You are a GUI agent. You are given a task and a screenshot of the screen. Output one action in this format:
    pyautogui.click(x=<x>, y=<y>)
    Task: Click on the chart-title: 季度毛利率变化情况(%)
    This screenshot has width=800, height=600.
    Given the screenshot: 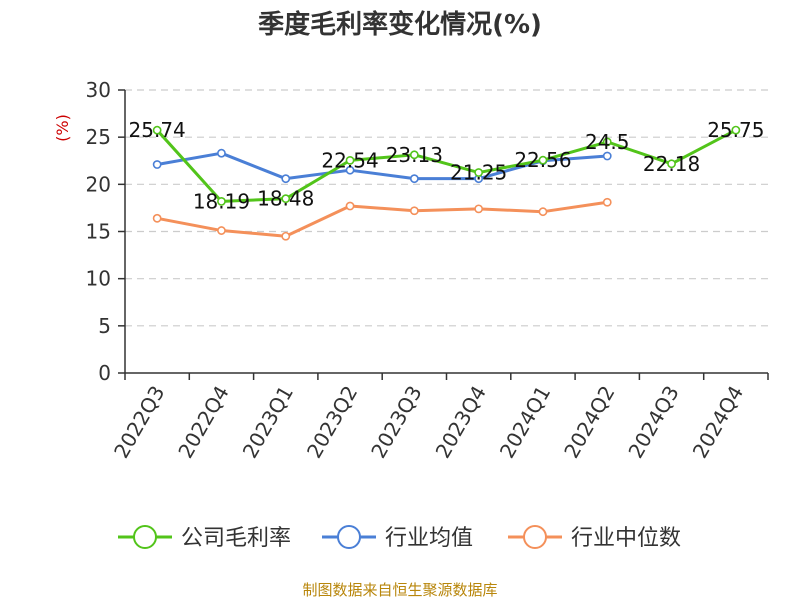 What is the action you would take?
    pyautogui.click(x=400, y=25)
    